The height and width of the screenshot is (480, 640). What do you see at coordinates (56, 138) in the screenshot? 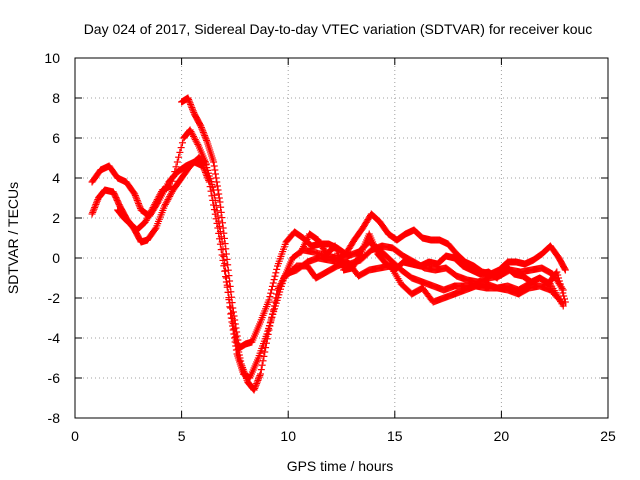
I see `y-tick-label: 6` at bounding box center [56, 138].